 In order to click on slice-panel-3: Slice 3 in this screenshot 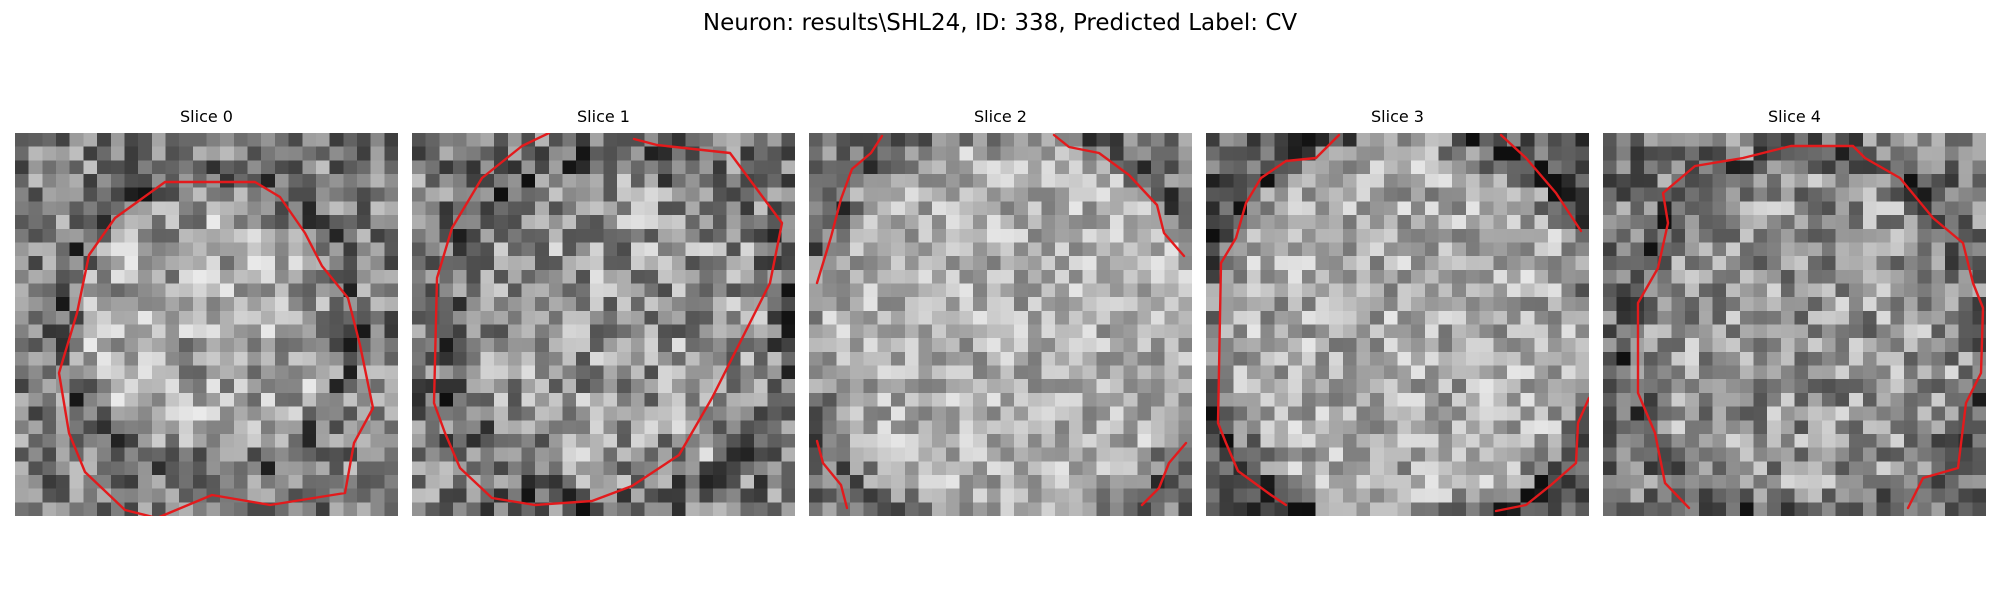, I will do `click(1397, 311)`.